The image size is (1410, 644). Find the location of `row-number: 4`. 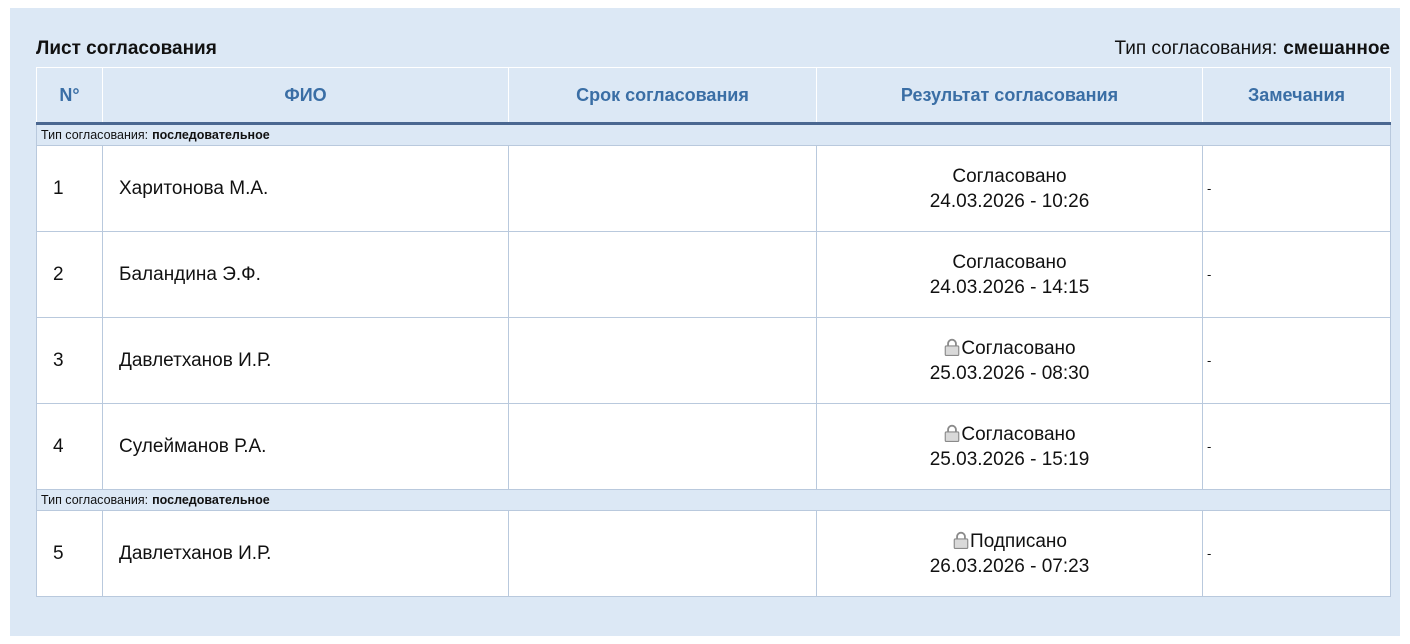

row-number: 4 is located at coordinates (69, 446).